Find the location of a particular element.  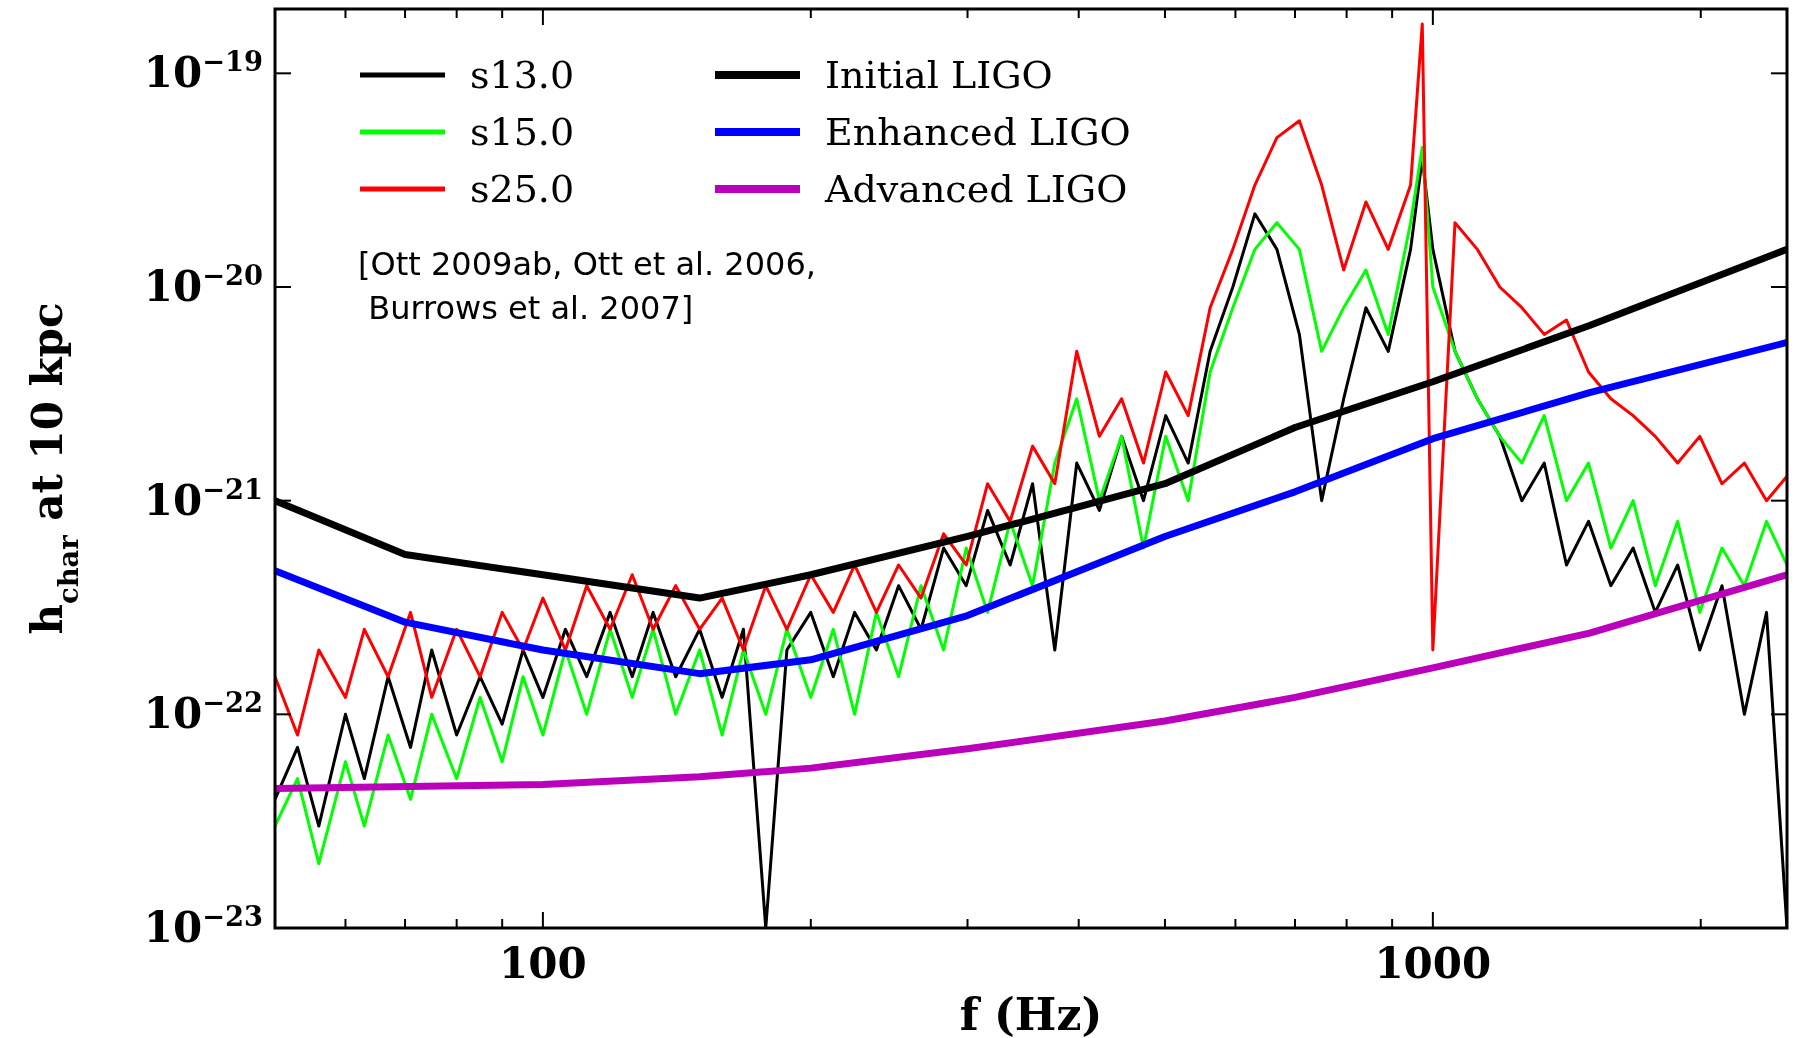

legend-label: s15.0 is located at coordinates (522, 132).